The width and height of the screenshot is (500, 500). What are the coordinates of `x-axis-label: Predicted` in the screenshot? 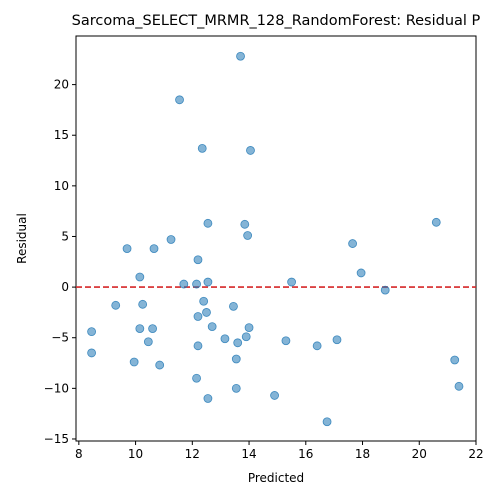 It's located at (276, 478).